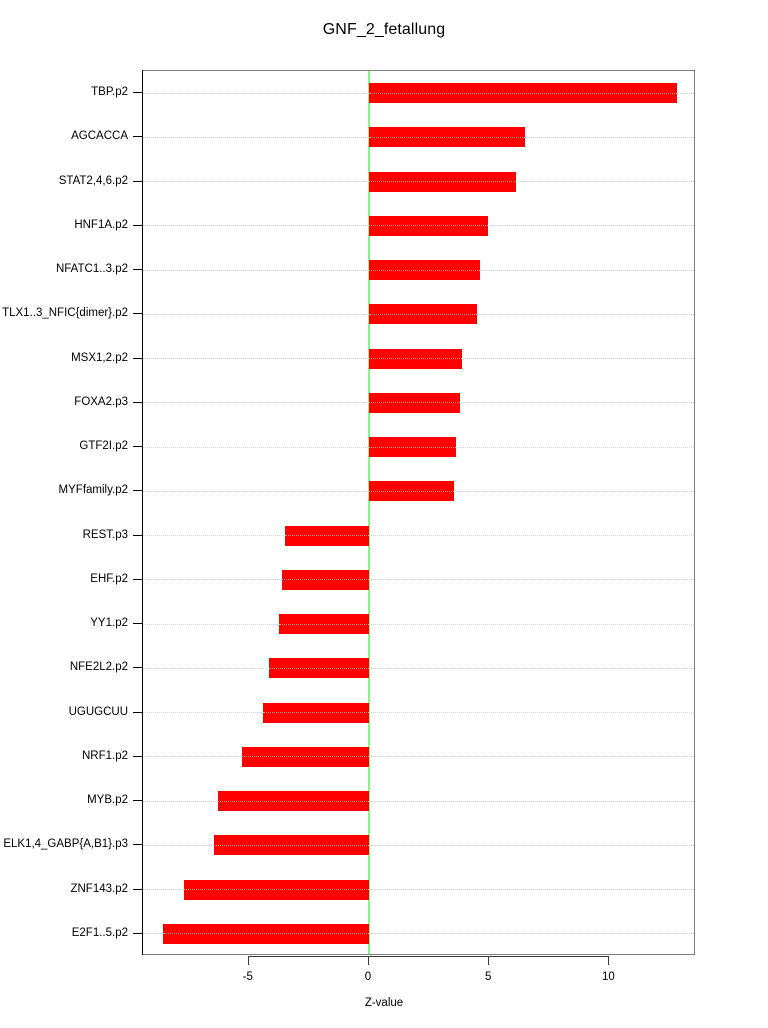 This screenshot has width=768, height=1028. What do you see at coordinates (247, 977) in the screenshot?
I see `x-axis-tick-label: -5` at bounding box center [247, 977].